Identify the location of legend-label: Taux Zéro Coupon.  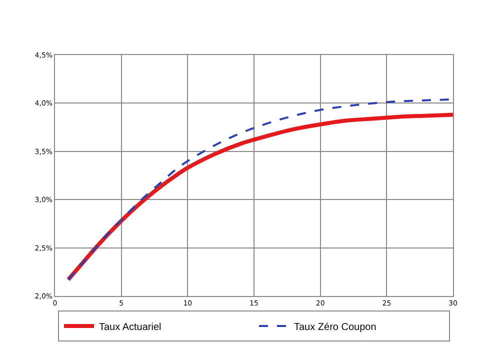
(335, 327).